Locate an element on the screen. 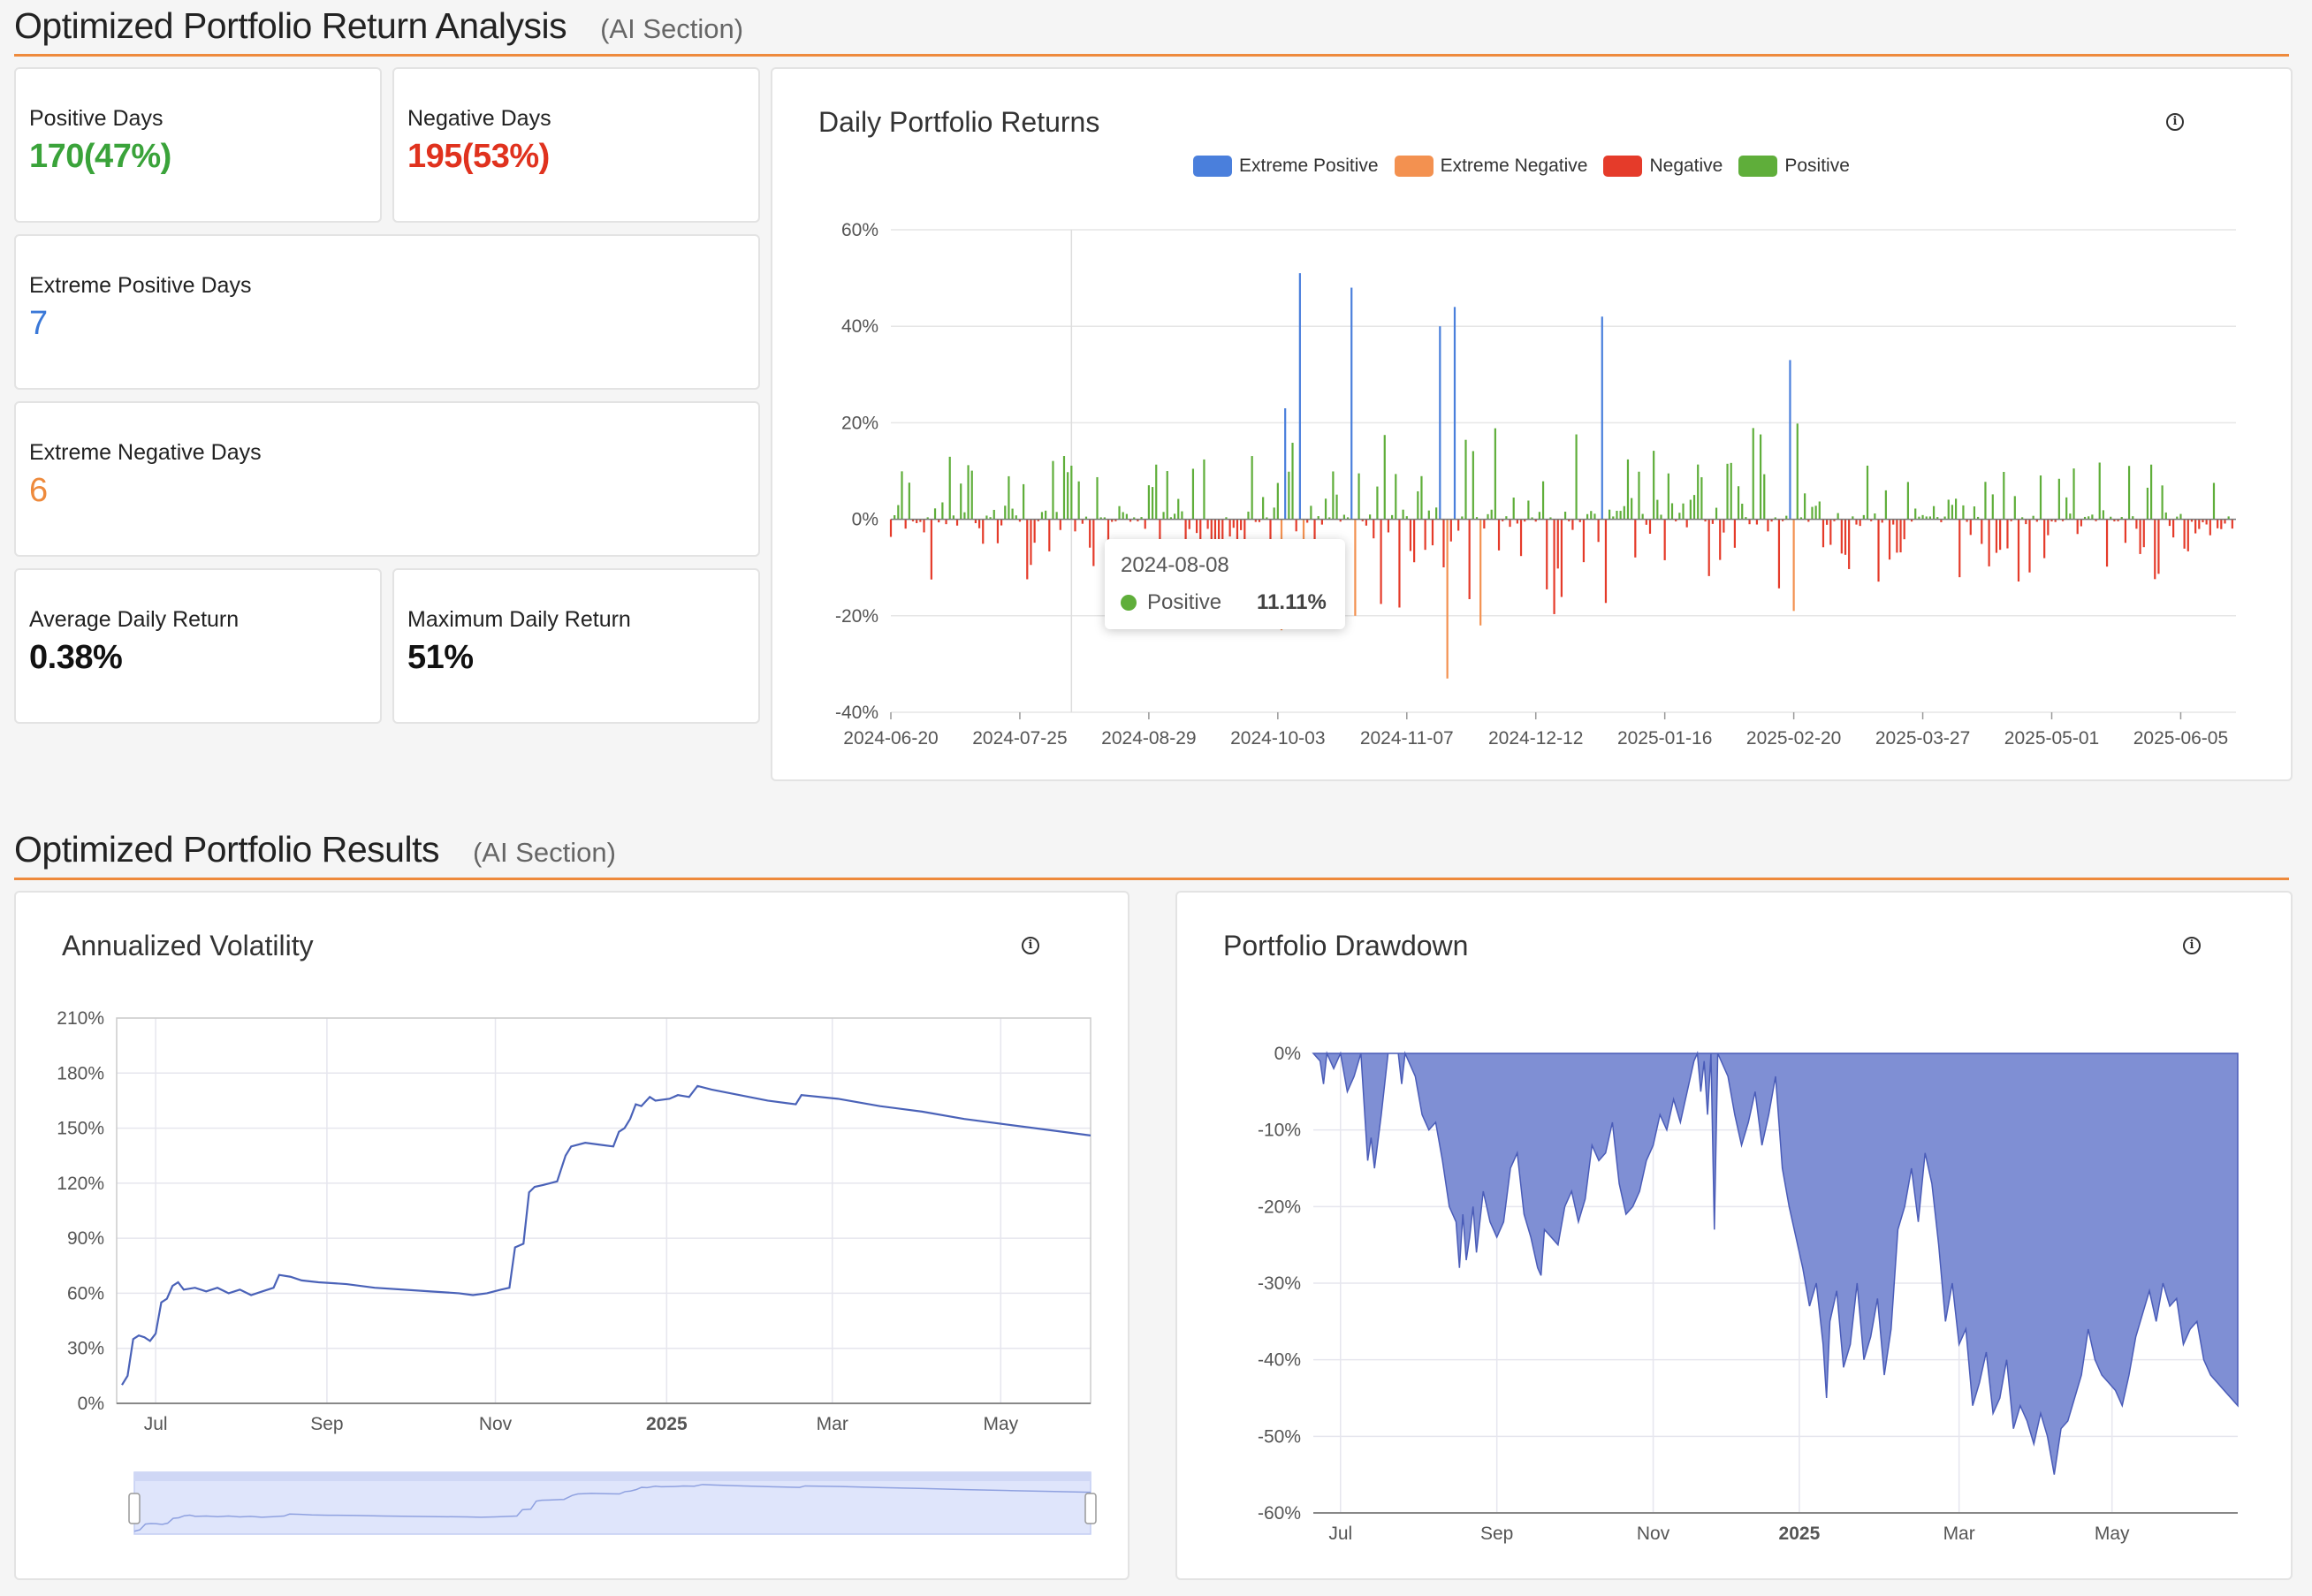 The width and height of the screenshot is (2312, 1596). tooltip-row: Positive 11.11% is located at coordinates (1225, 602).